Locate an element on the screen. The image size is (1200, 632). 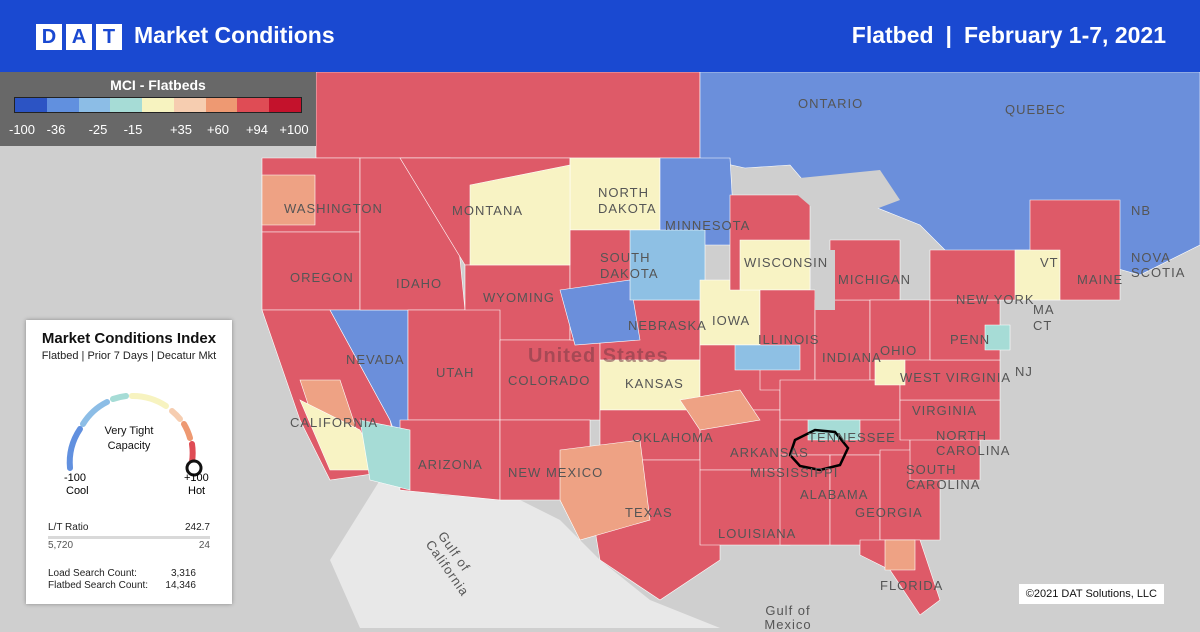
lt-ratio-label: L/T Ratio is located at coordinates (68, 527).